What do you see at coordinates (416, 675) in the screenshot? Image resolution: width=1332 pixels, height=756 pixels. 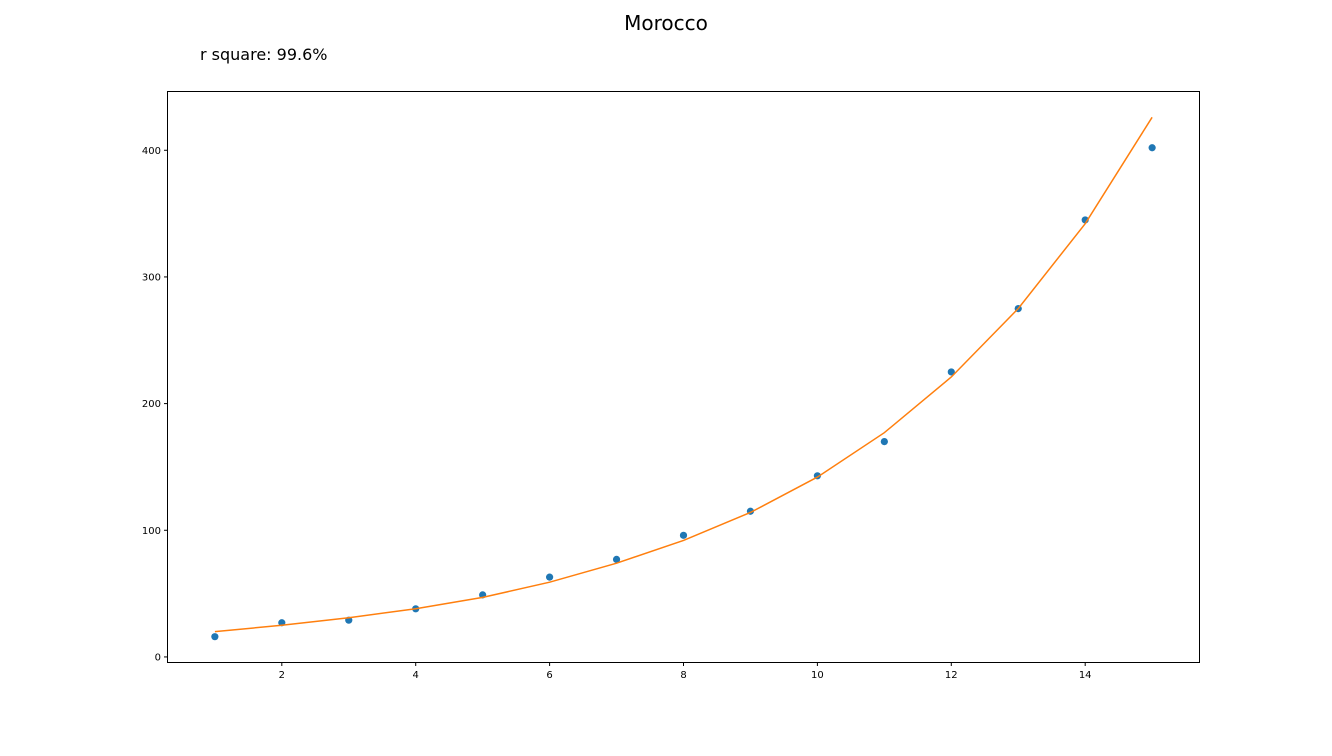 I see `x-tick-label: 4` at bounding box center [416, 675].